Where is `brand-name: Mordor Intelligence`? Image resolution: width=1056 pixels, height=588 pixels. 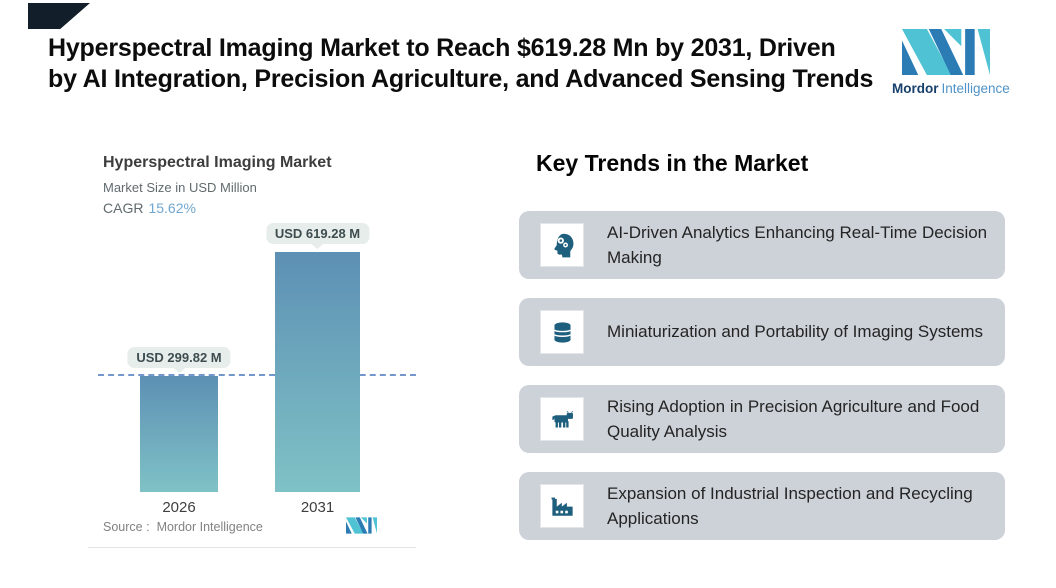
brand-name: Mordor Intelligence is located at coordinates (952, 88).